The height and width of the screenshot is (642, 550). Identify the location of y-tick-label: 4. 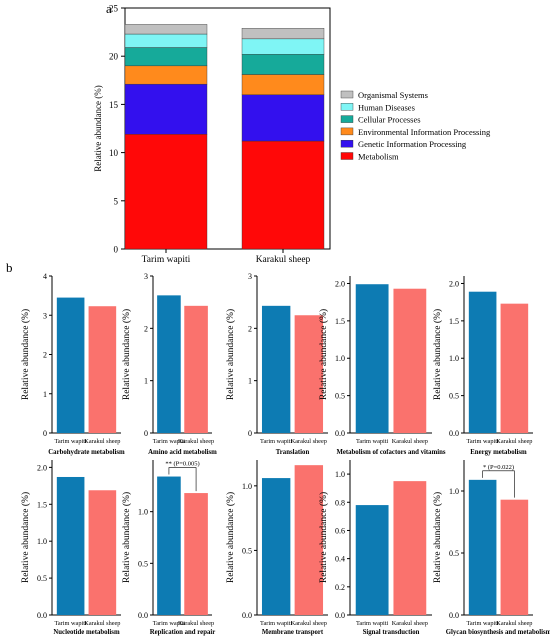
(45, 276).